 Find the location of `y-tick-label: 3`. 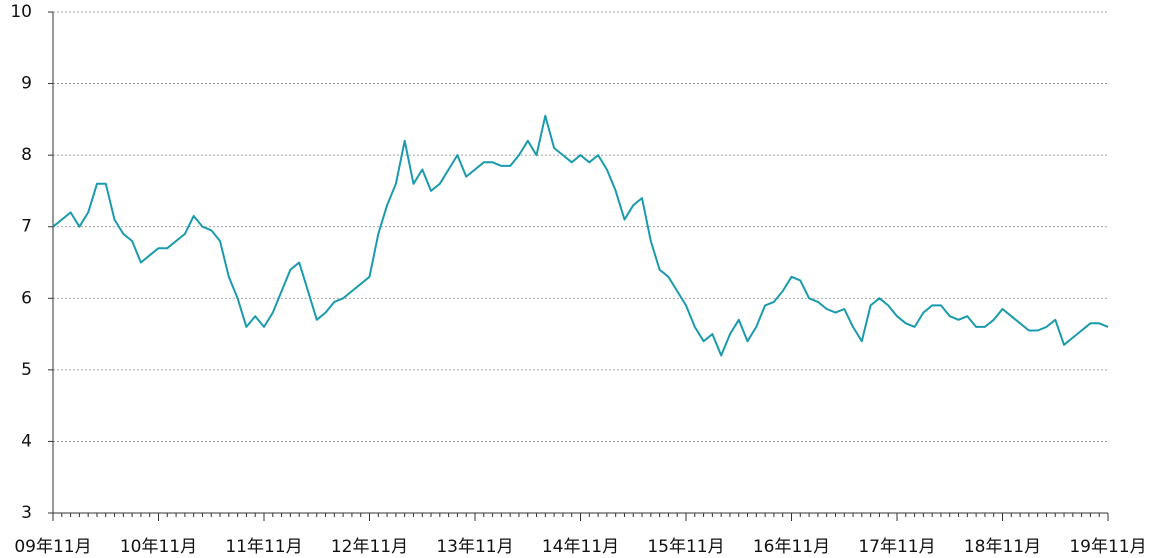

y-tick-label: 3 is located at coordinates (26, 513).